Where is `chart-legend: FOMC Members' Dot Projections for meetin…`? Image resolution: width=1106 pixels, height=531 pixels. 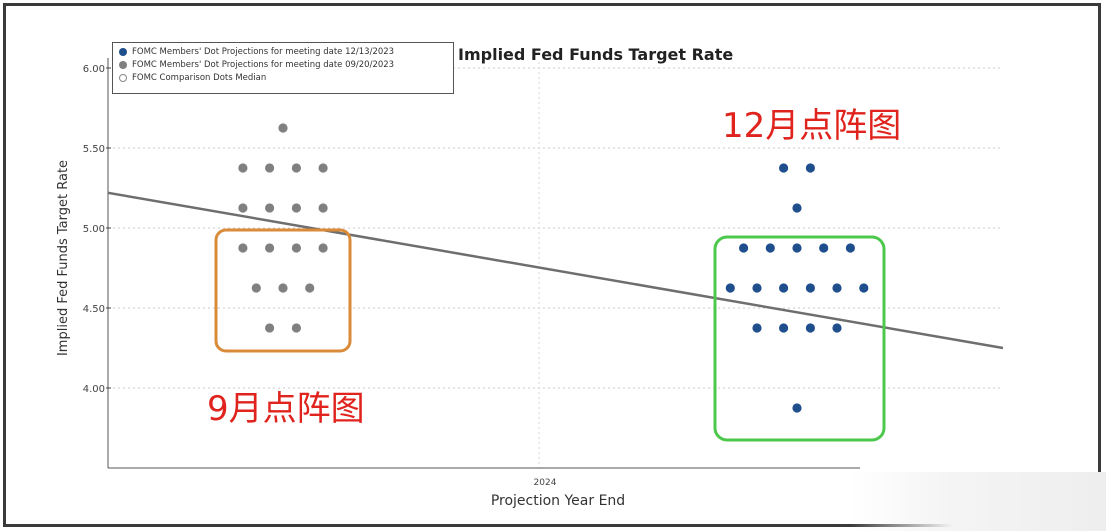
chart-legend: FOMC Members' Dot Projections for meetin… is located at coordinates (283, 68).